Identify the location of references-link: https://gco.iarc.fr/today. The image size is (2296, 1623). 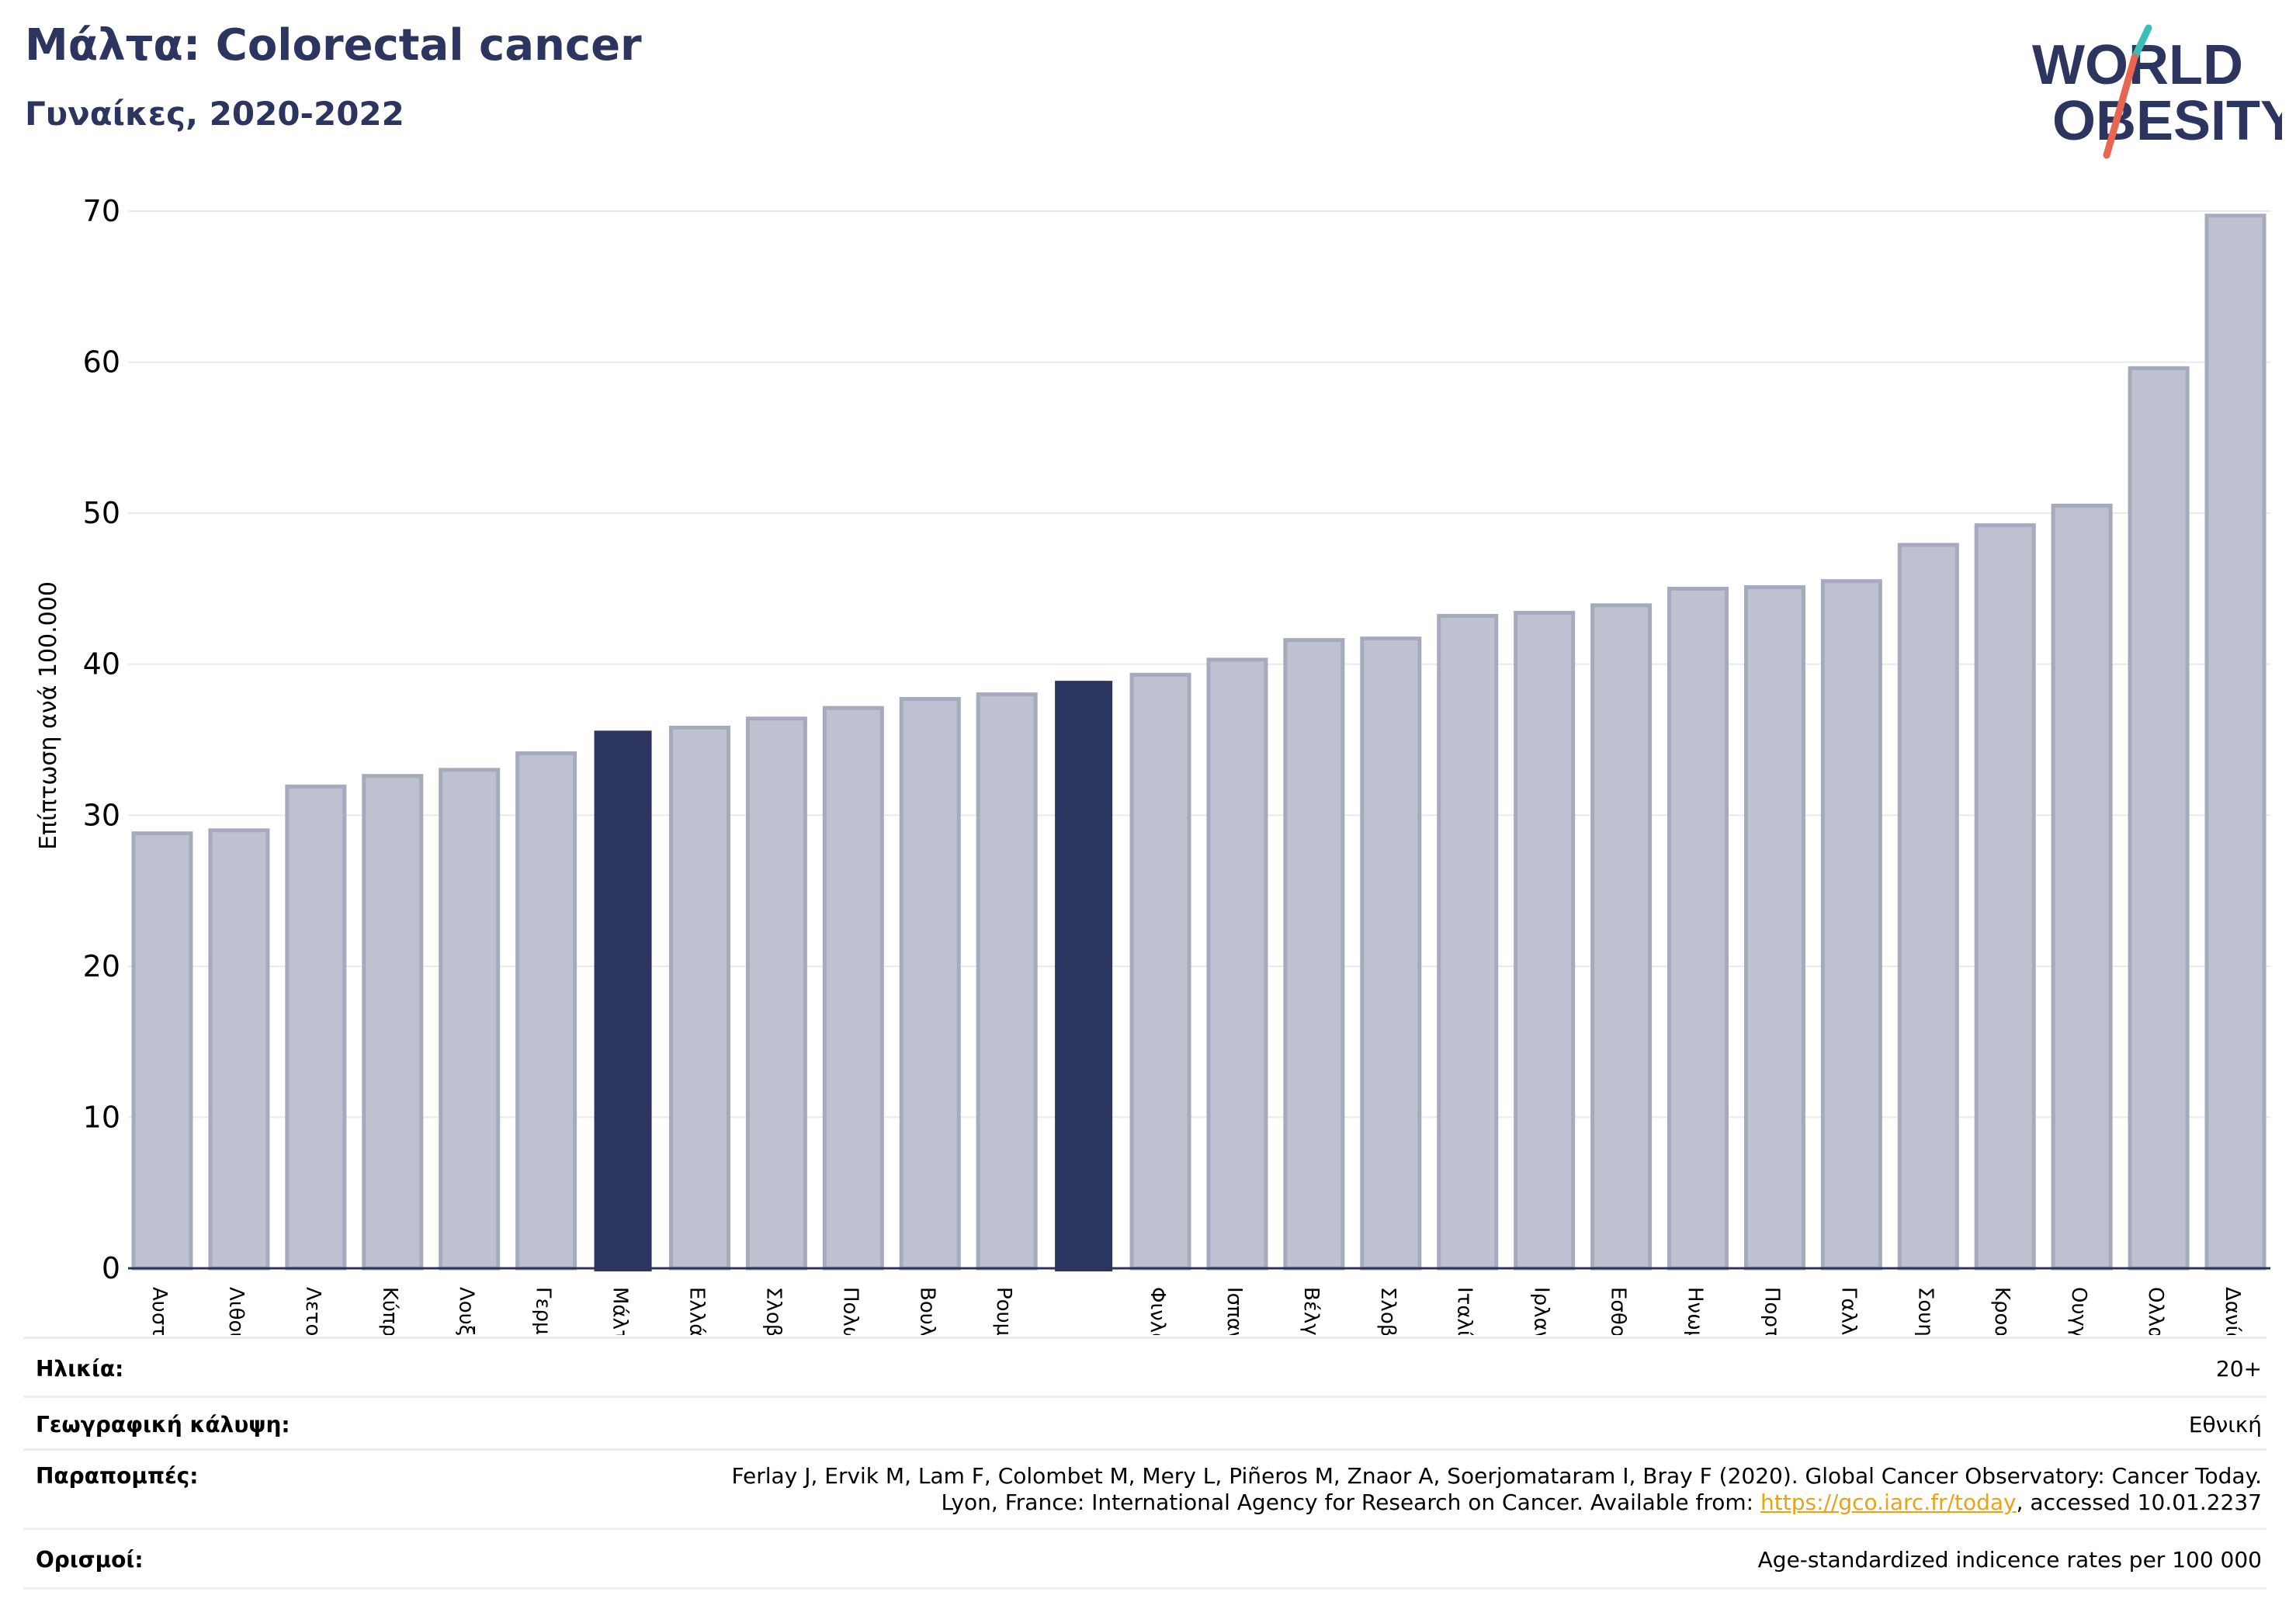
(1888, 1502).